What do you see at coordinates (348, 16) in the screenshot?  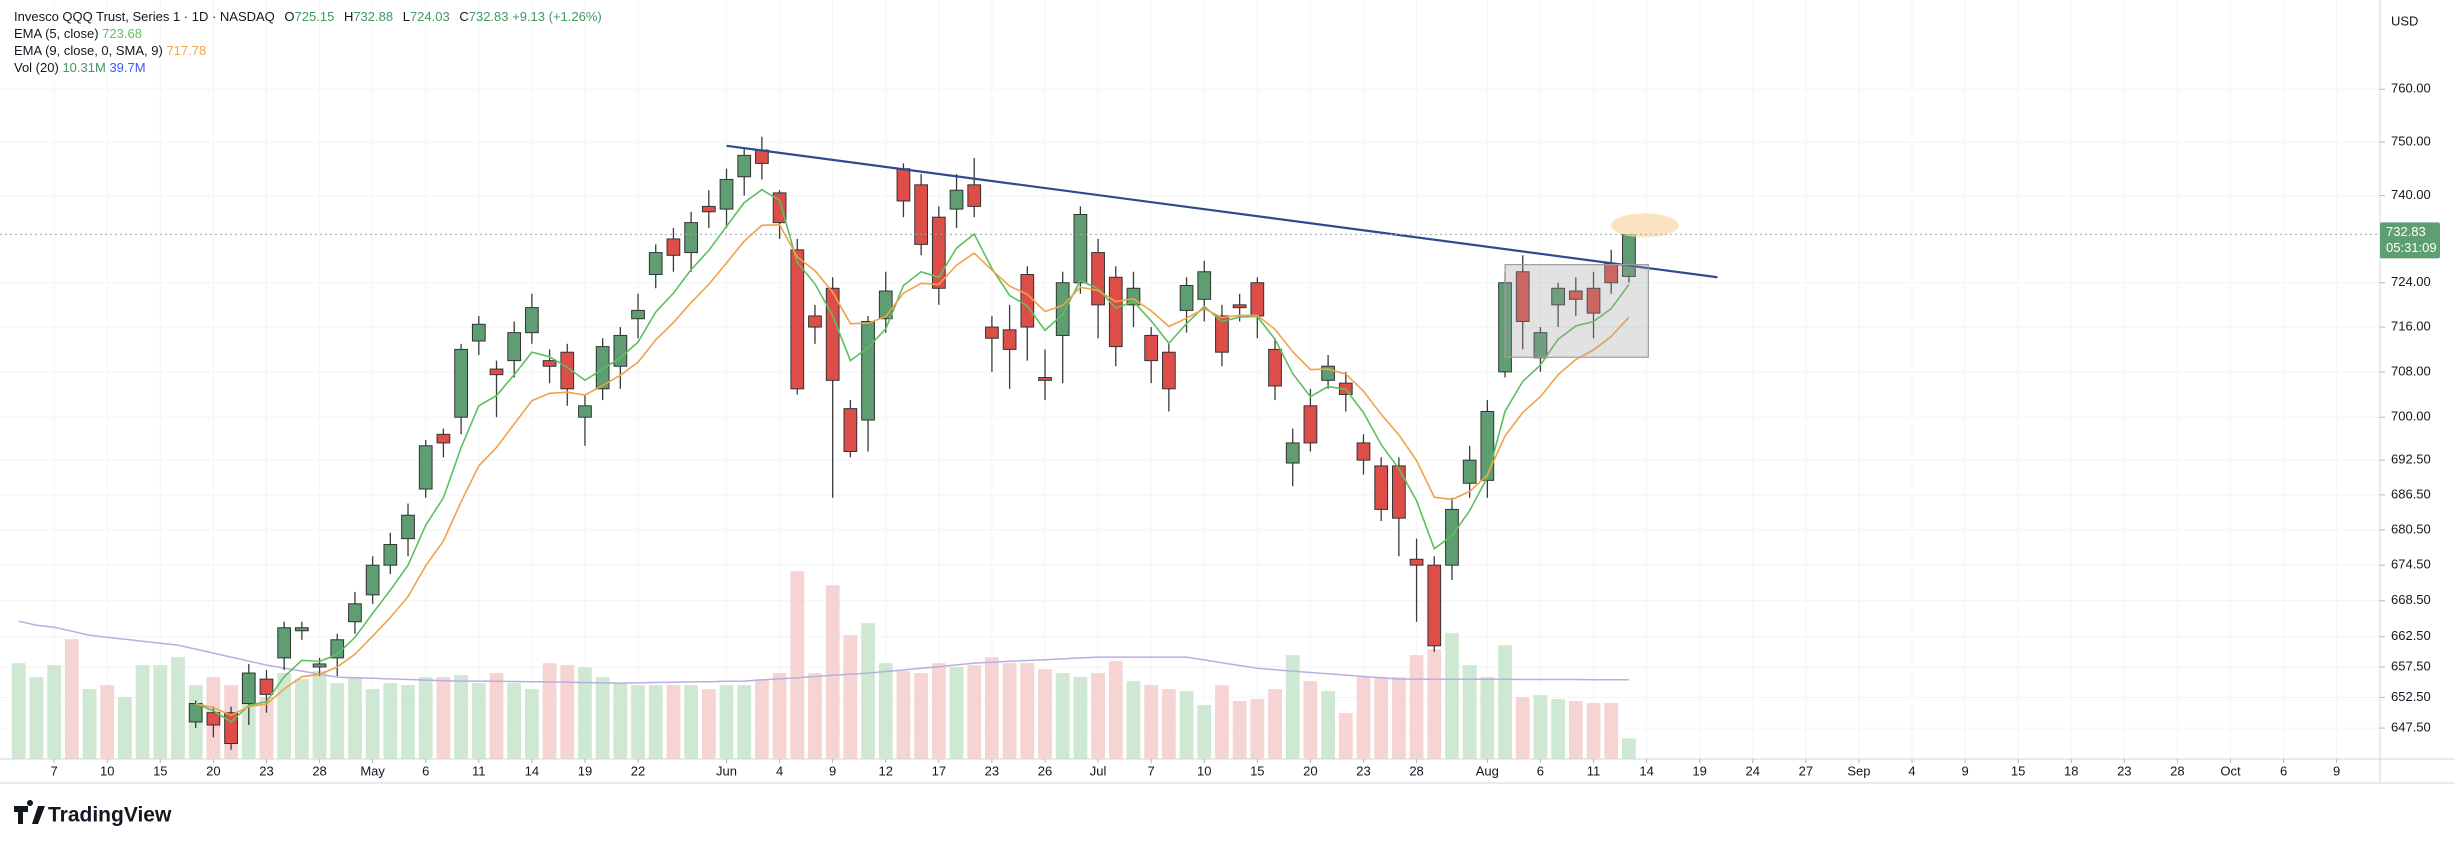 I see `ohlc-label: H` at bounding box center [348, 16].